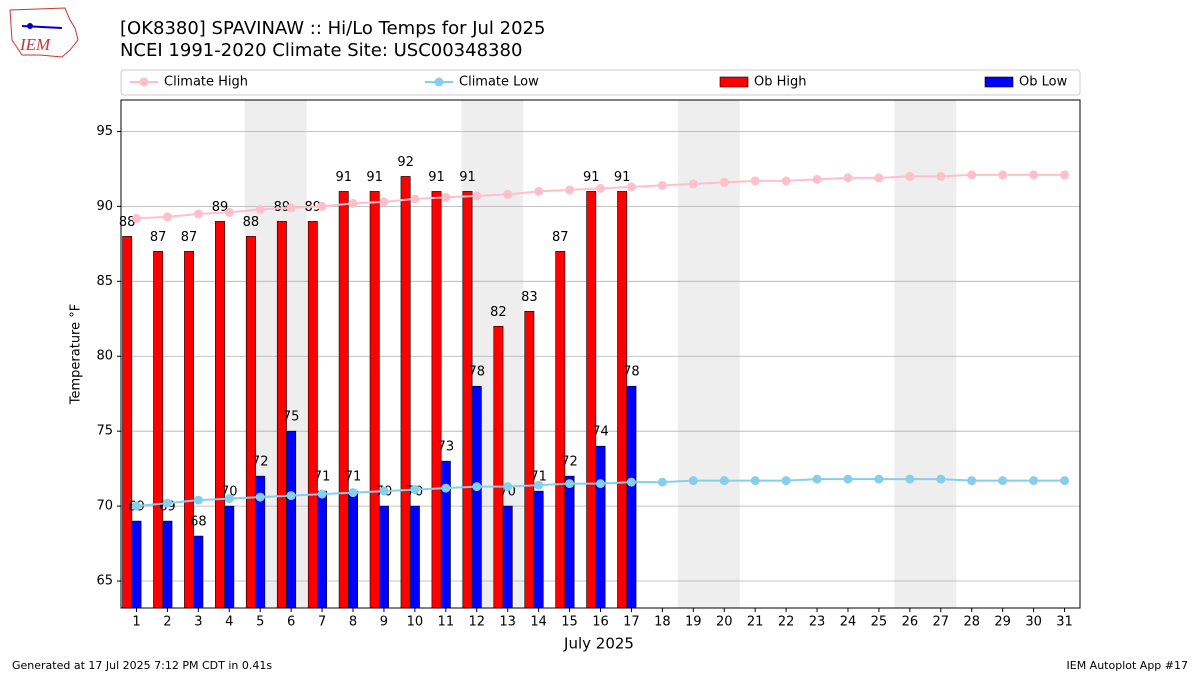 This screenshot has height=675, width=1200. I want to click on x-tick-label: 7, so click(322, 622).